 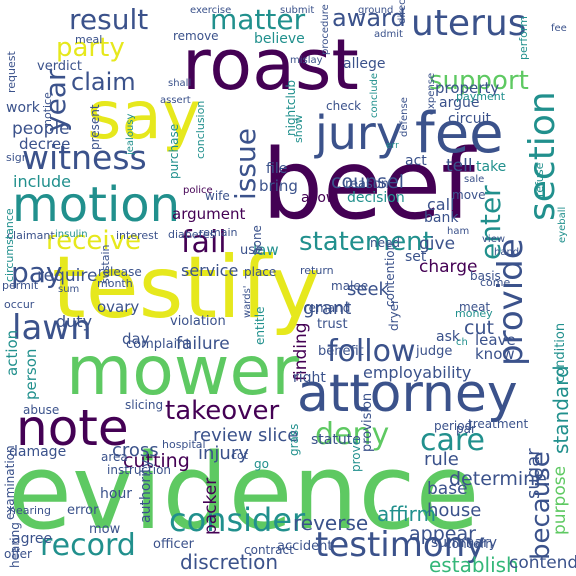 What do you see at coordinates (448, 267) in the screenshot?
I see `cloud-word: charge` at bounding box center [448, 267].